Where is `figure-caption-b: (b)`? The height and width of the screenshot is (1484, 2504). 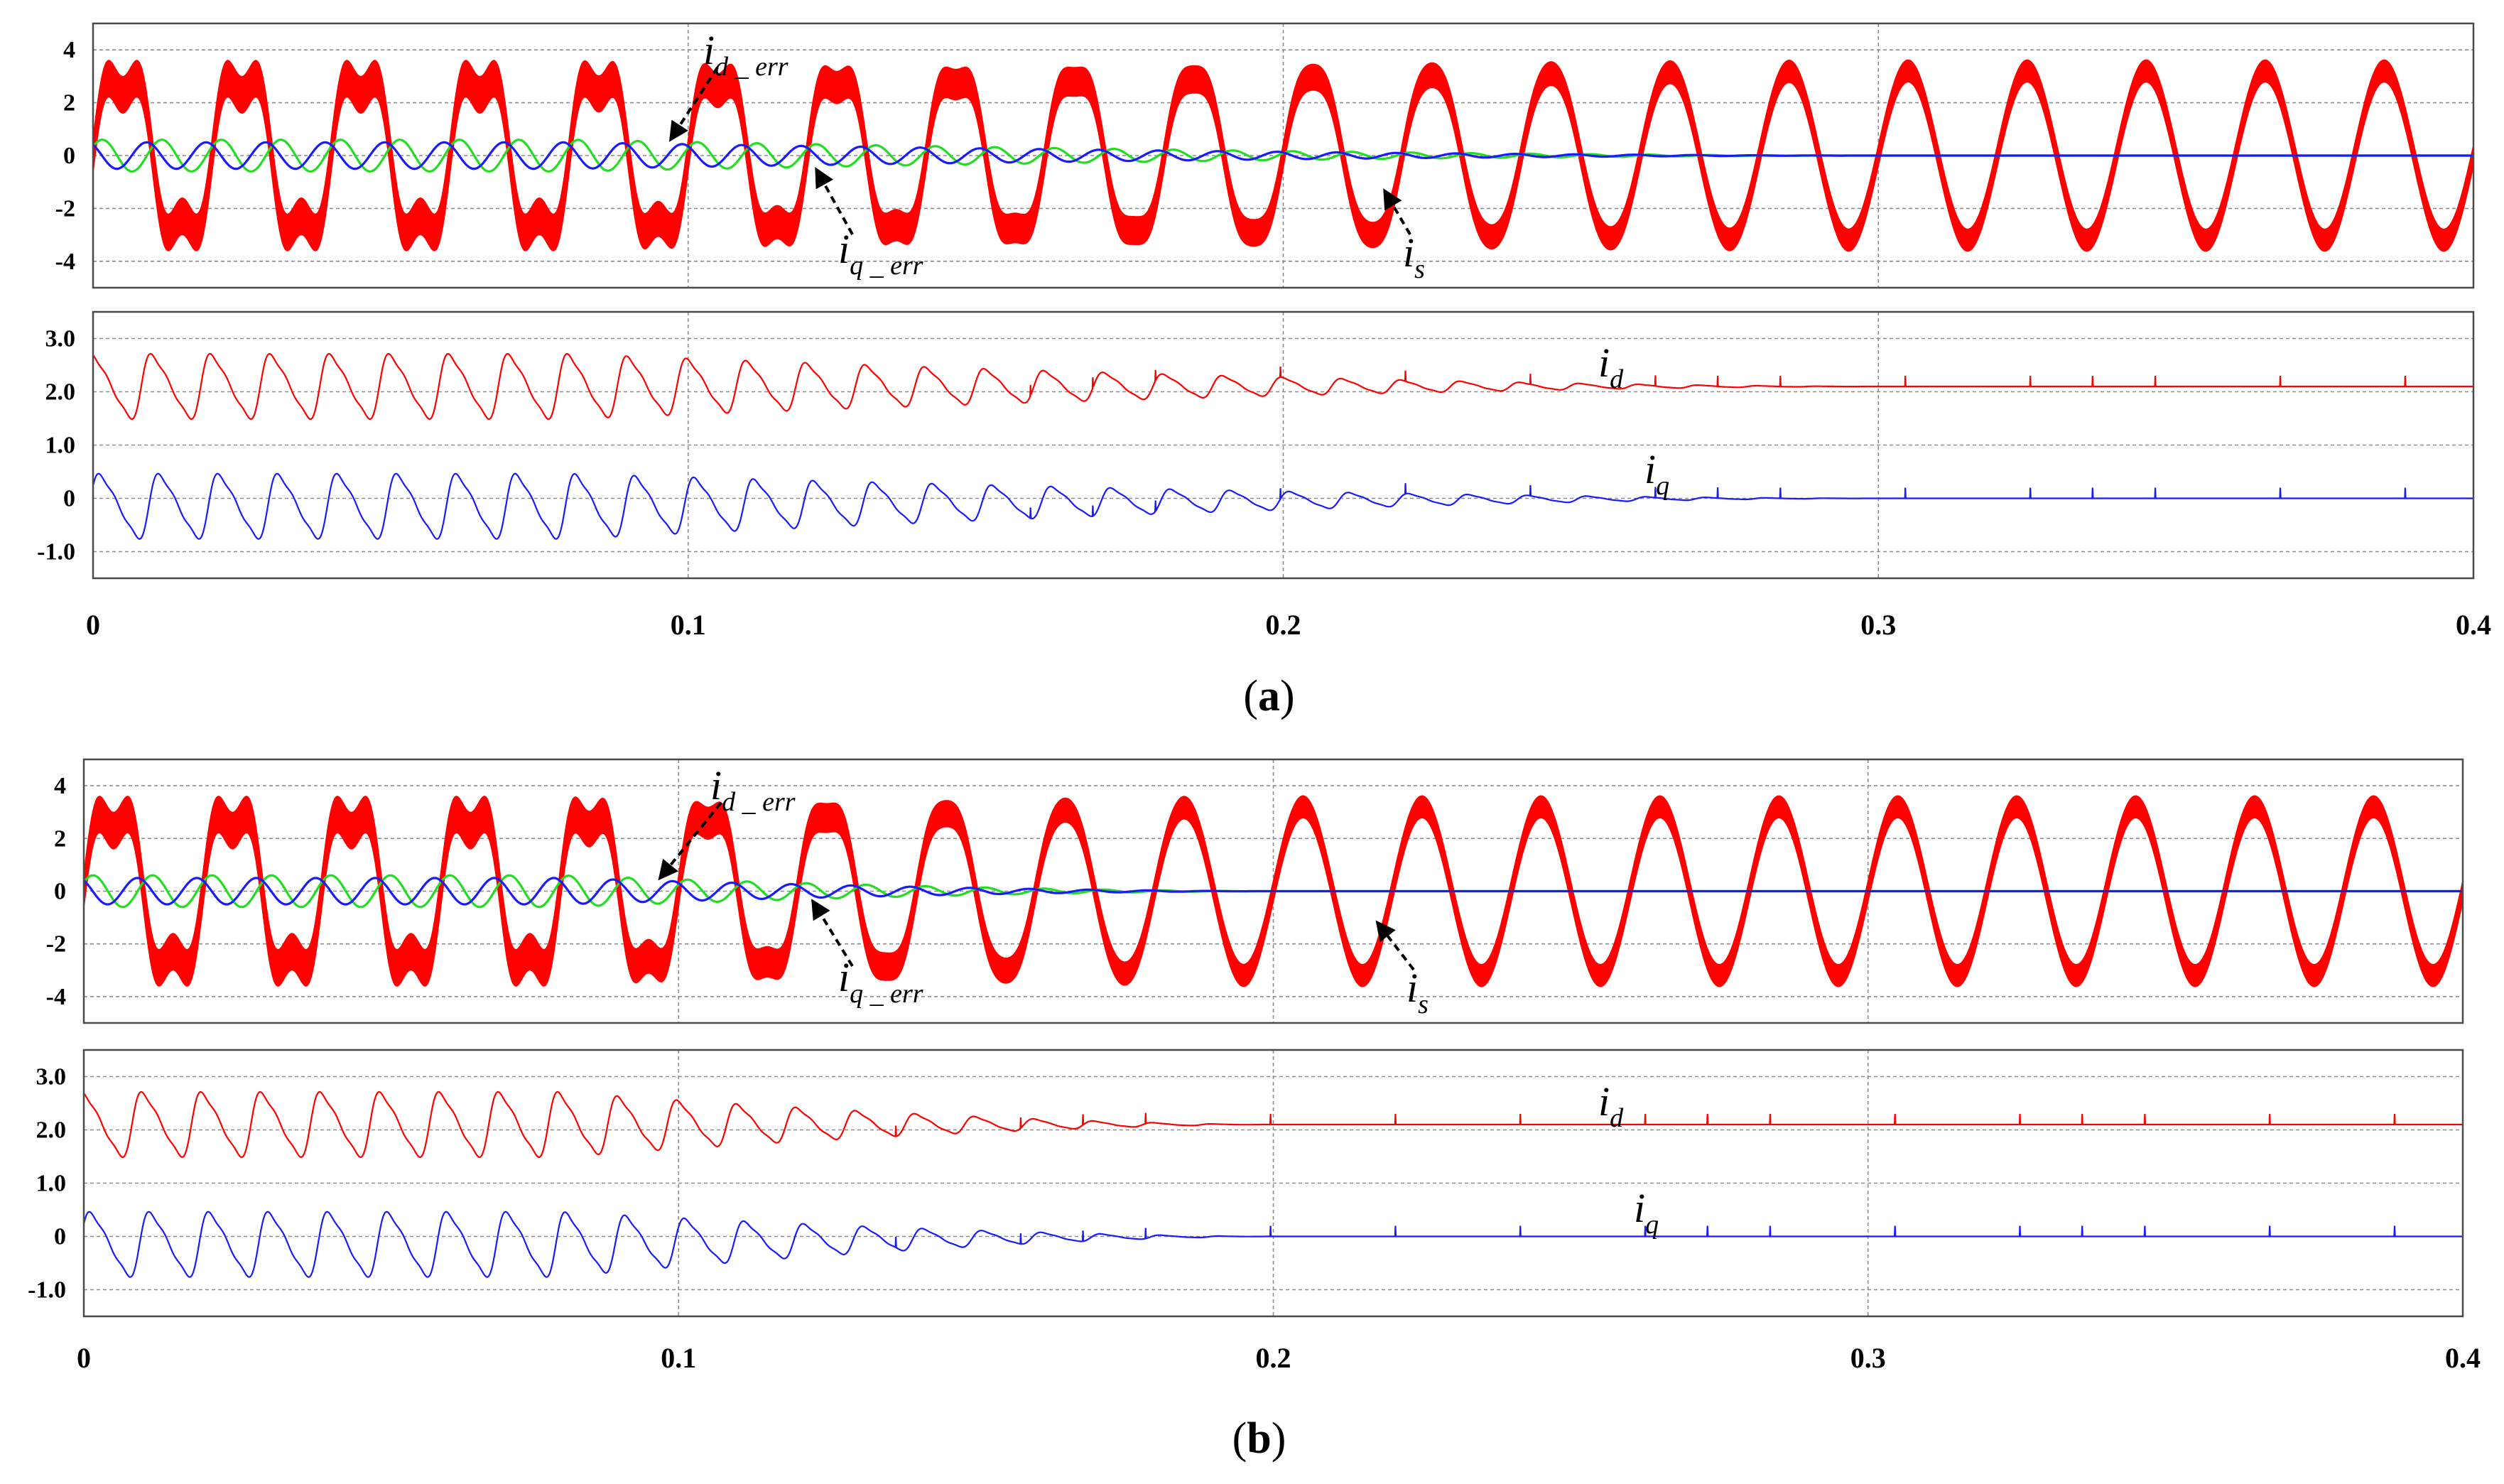
figure-caption-b: (b) is located at coordinates (1259, 1438).